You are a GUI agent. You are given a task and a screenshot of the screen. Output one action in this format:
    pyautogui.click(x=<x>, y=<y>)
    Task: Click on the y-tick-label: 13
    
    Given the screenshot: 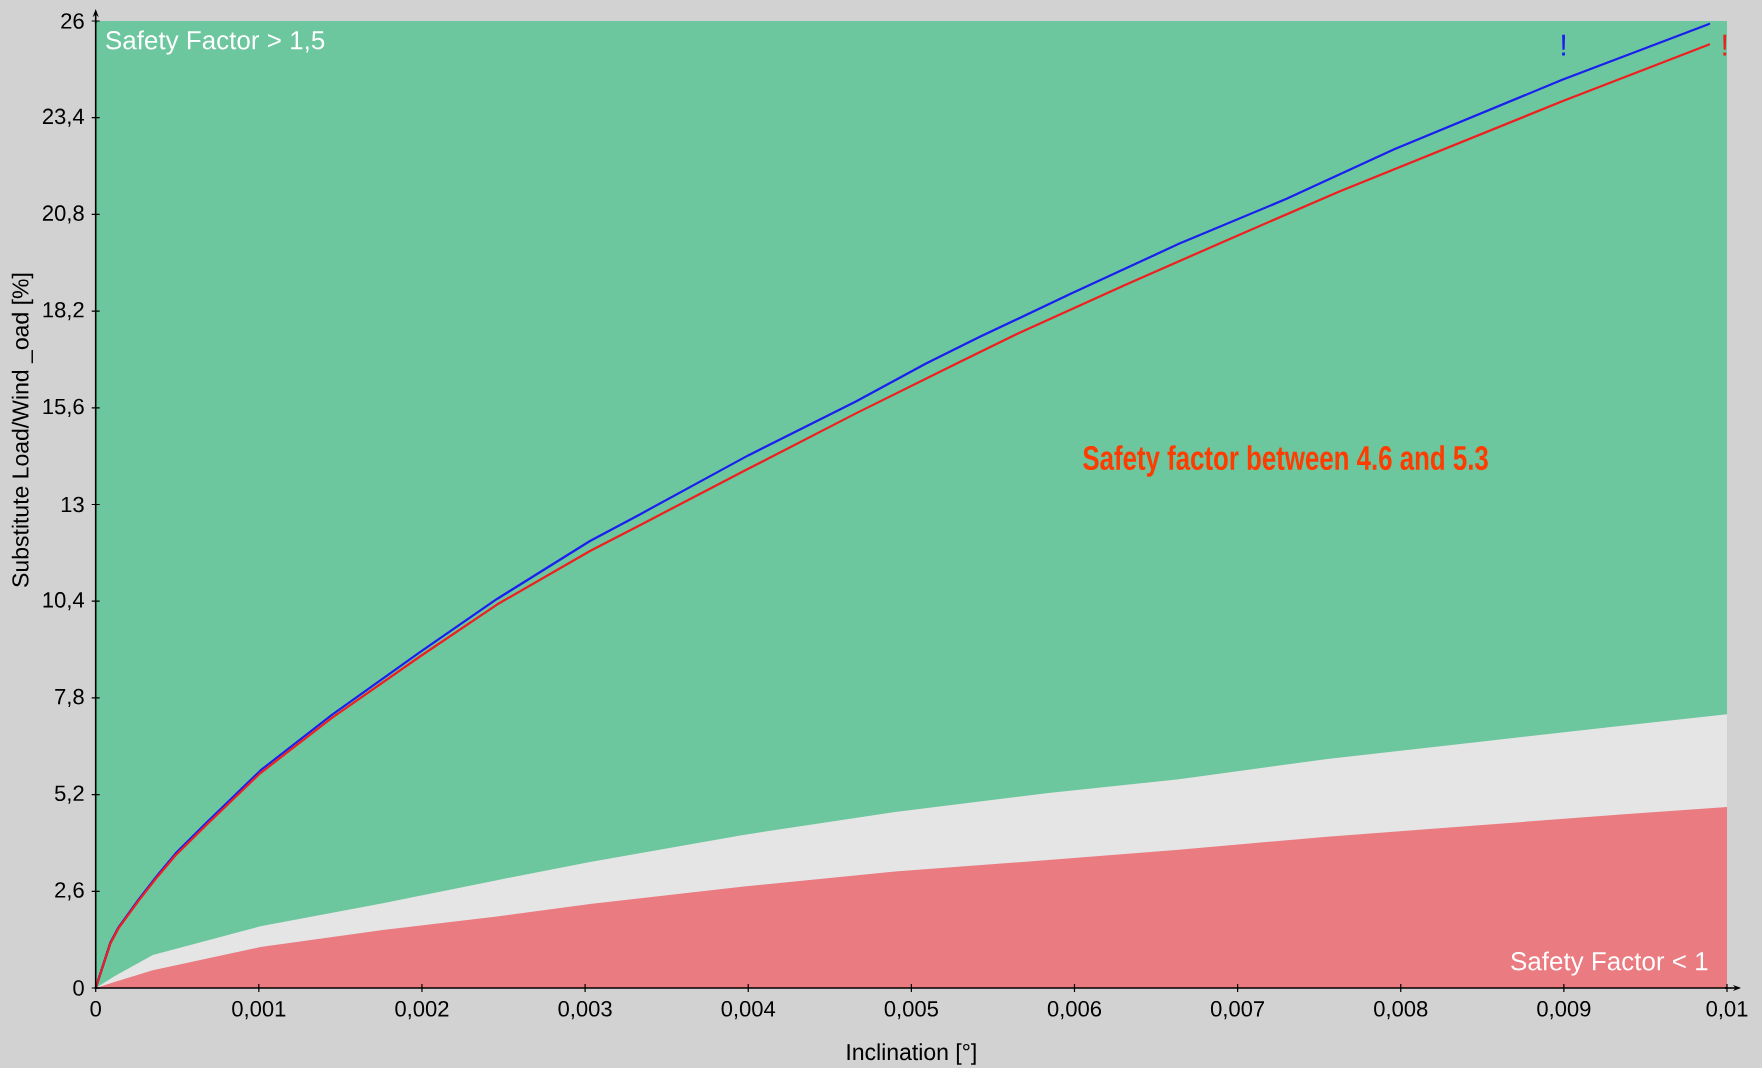 What is the action you would take?
    pyautogui.click(x=72, y=504)
    